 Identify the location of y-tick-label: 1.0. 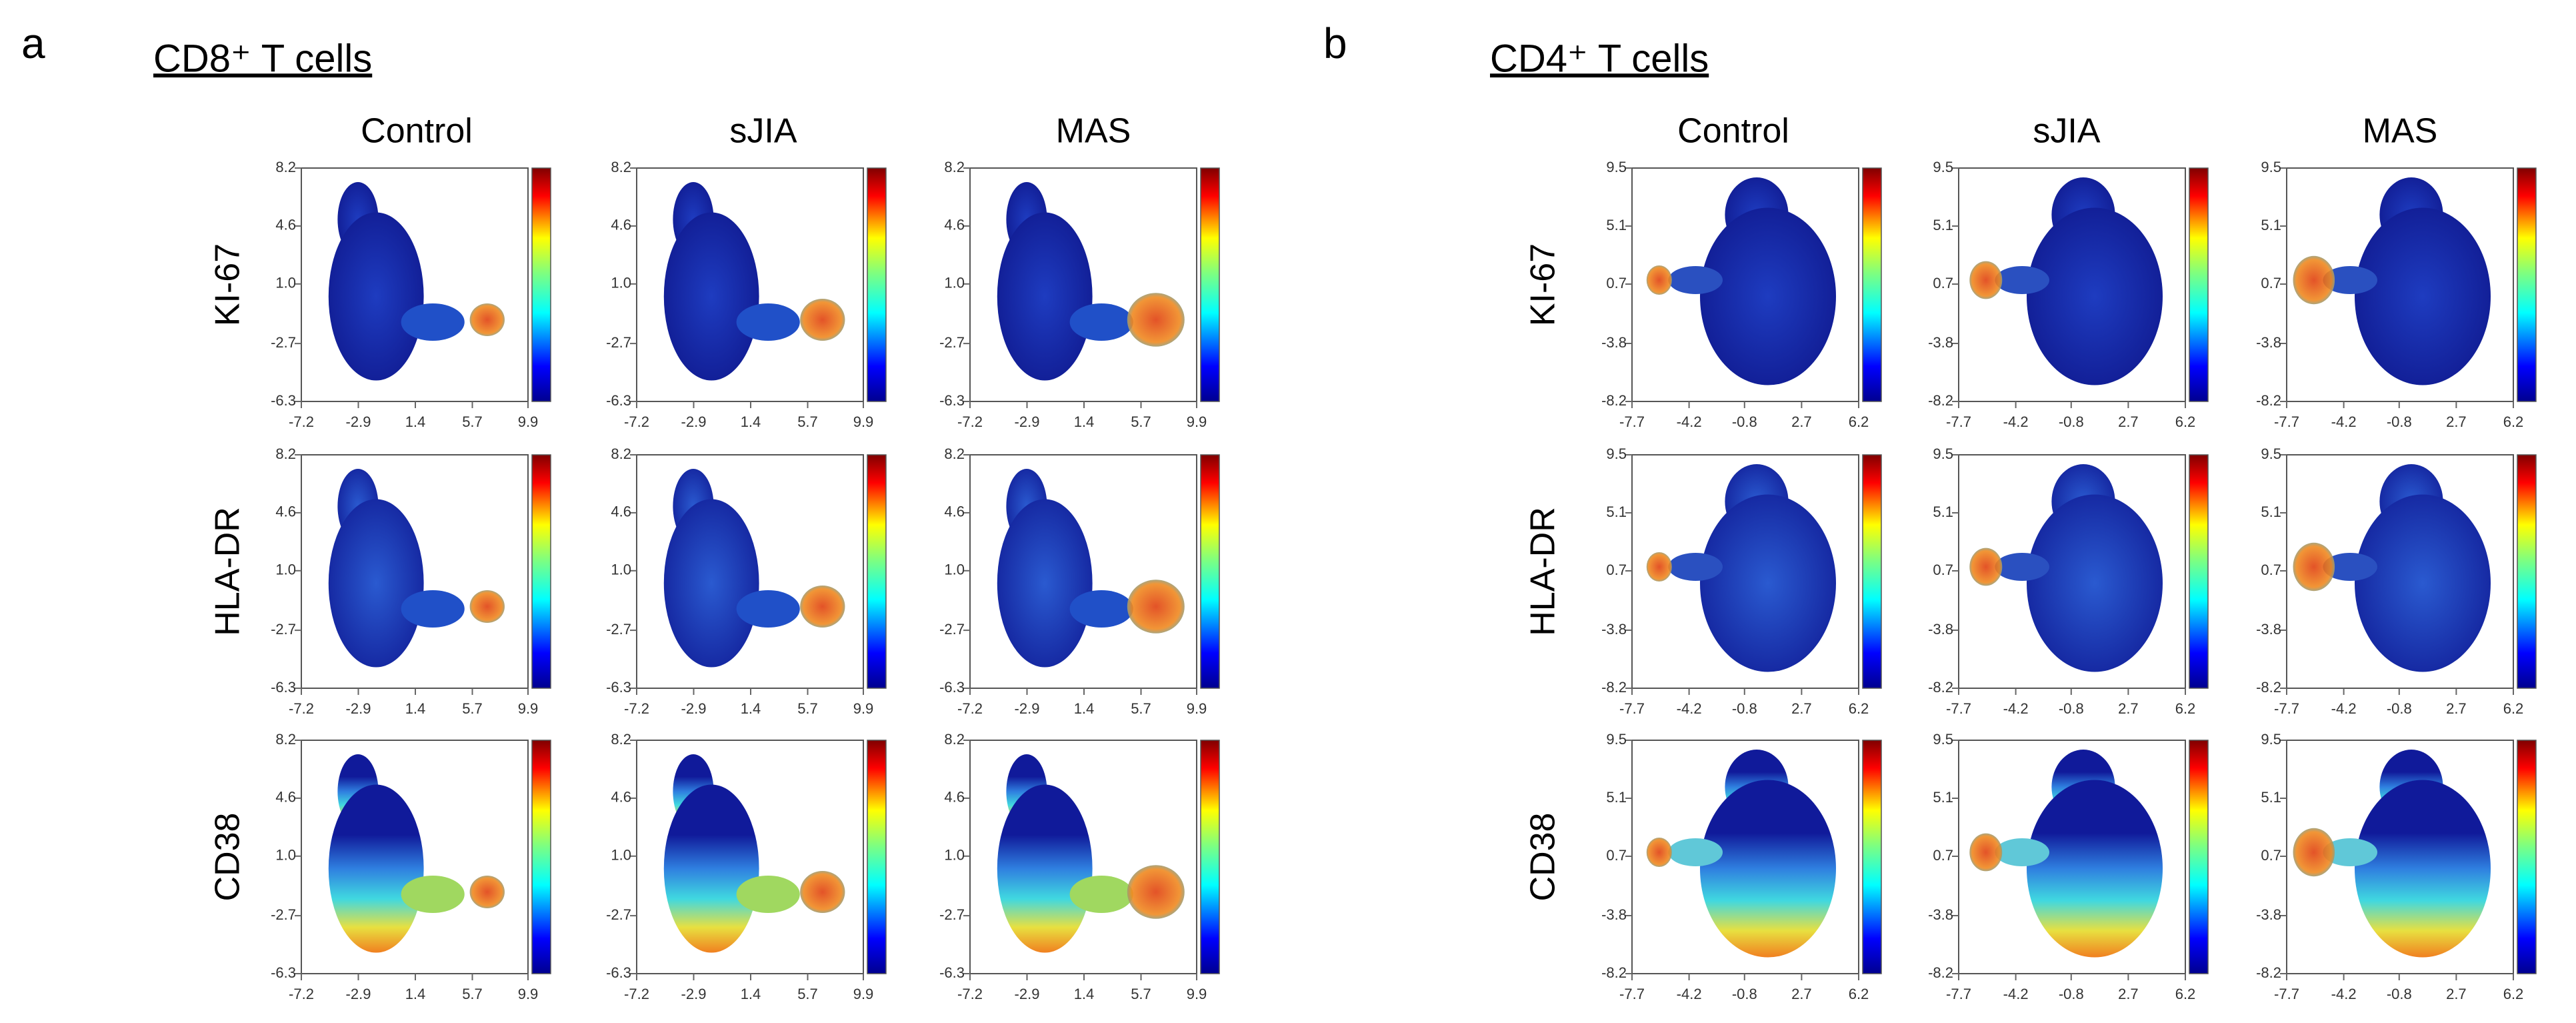
(285, 283).